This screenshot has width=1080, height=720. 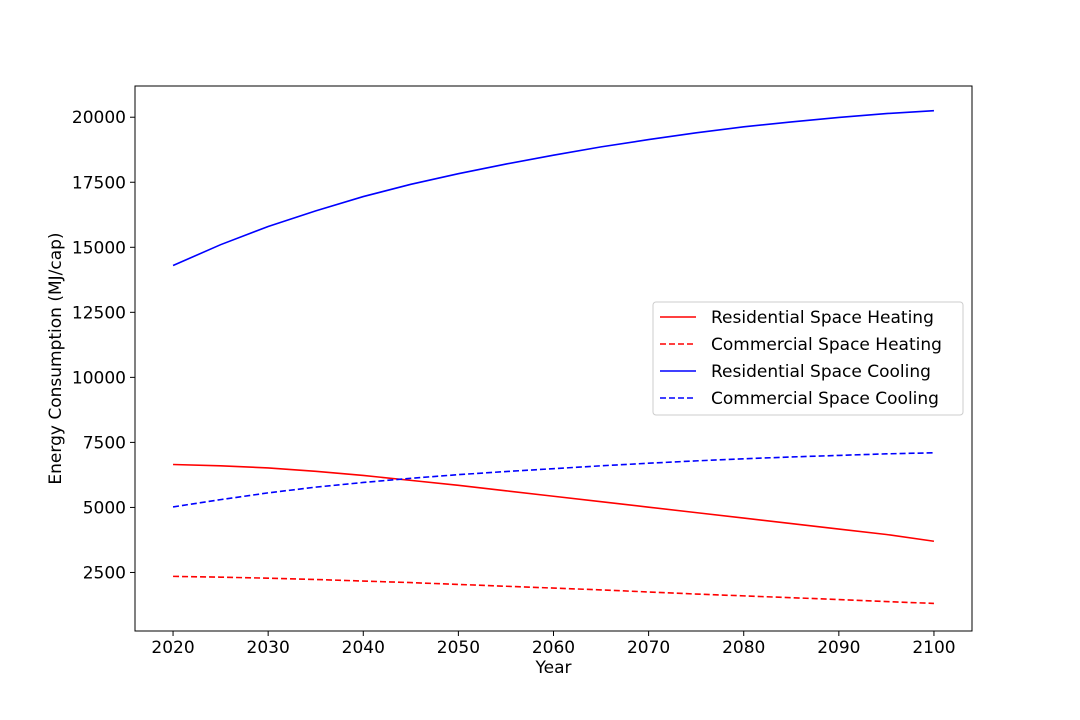 What do you see at coordinates (825, 399) in the screenshot?
I see `legend-label-commercial-space-cooling: Commercial Space Cooling` at bounding box center [825, 399].